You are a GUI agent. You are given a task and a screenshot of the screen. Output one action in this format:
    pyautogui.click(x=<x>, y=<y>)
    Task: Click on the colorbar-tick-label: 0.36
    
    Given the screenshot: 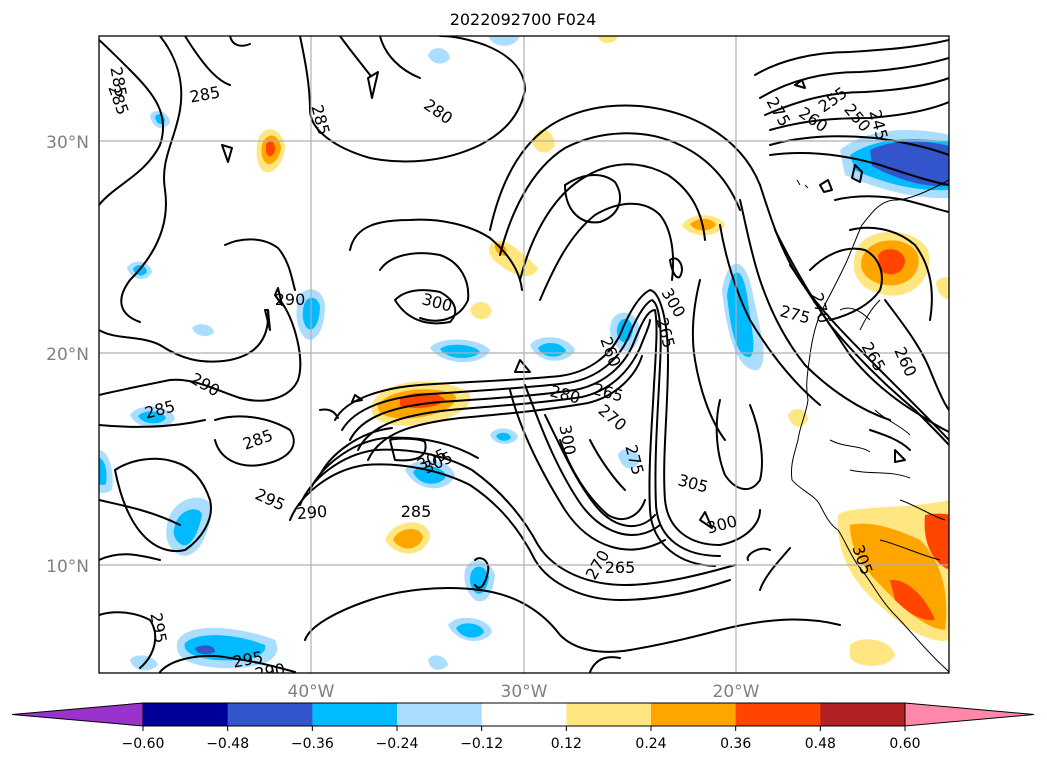 What is the action you would take?
    pyautogui.click(x=735, y=744)
    